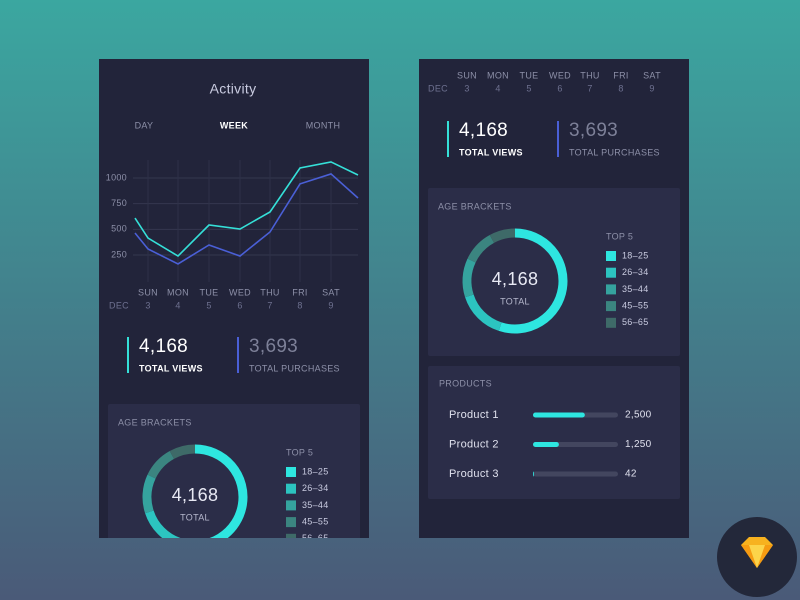  I want to click on stat-label: TOTAL PURCHASES, so click(614, 152).